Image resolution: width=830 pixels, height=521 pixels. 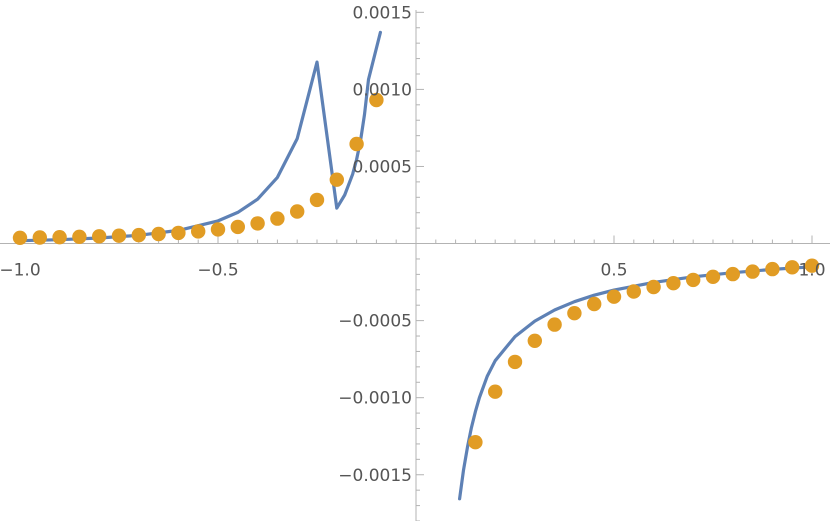 I want to click on y-tick-label: 0.0015, so click(x=382, y=13).